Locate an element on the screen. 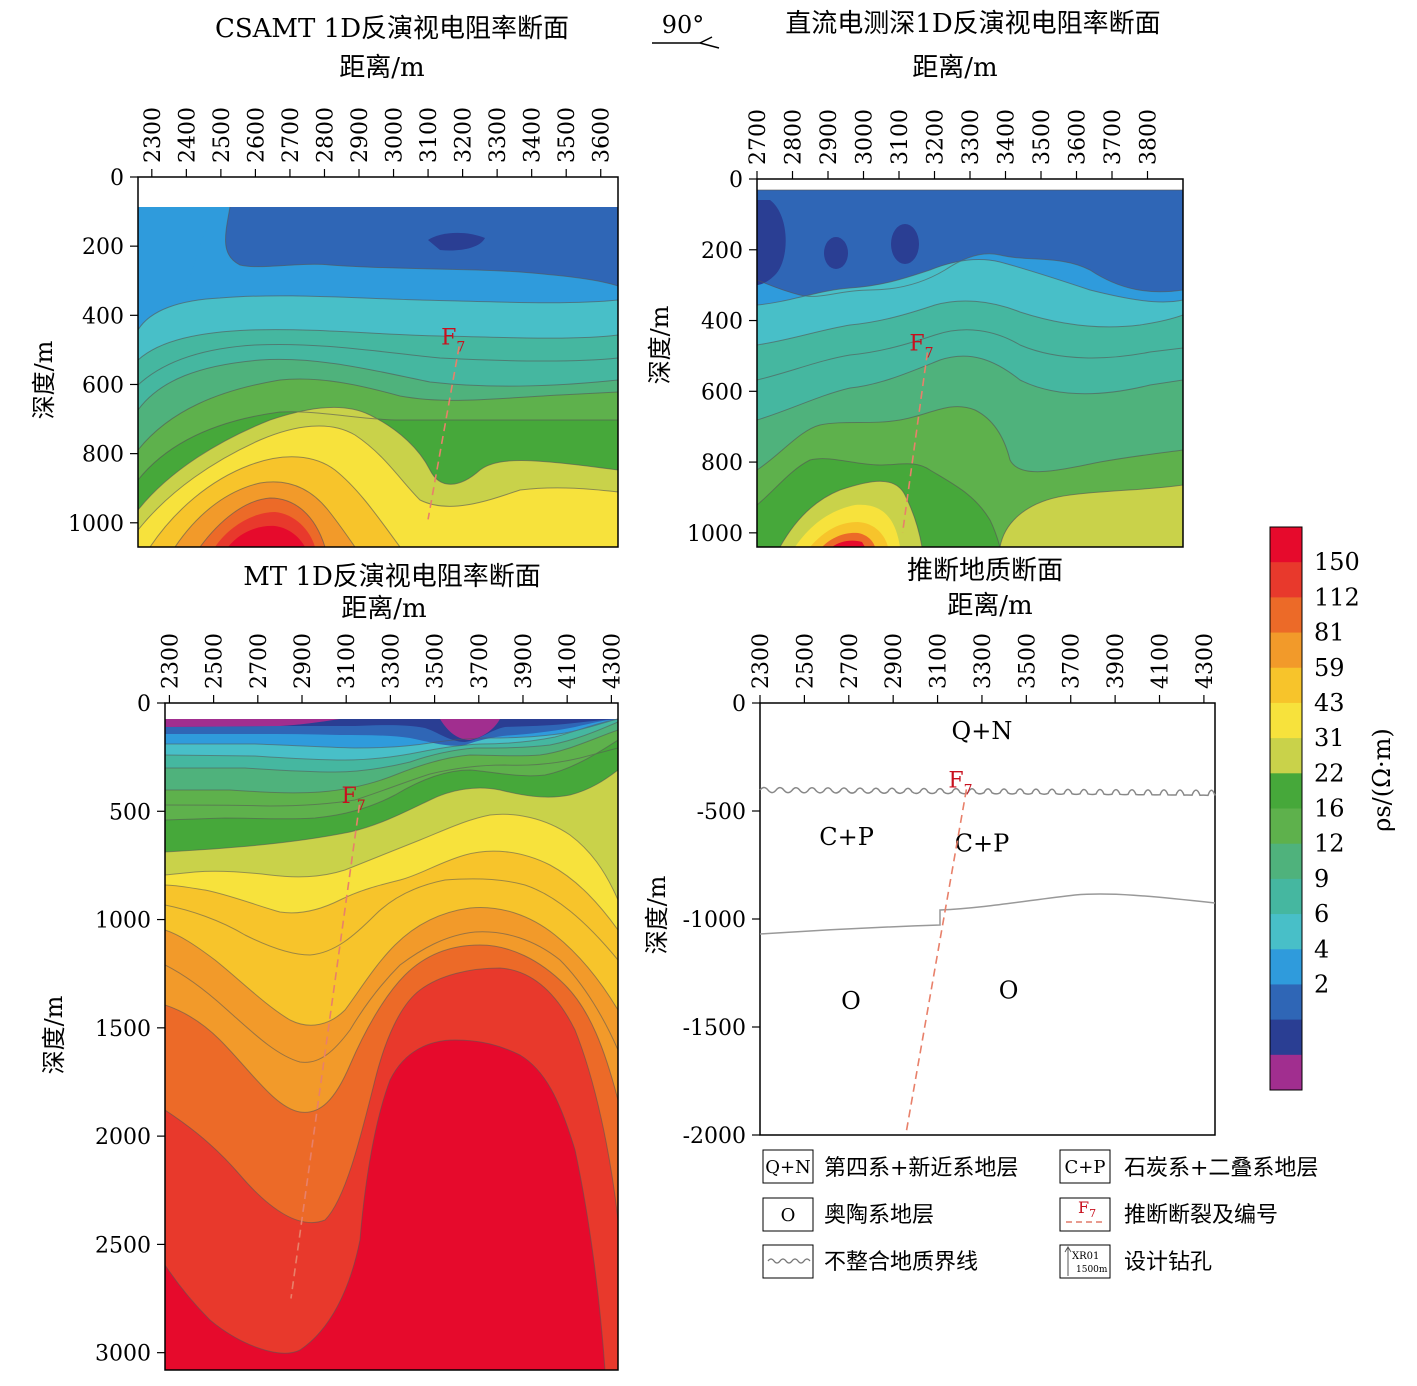  x-tick-label: 4100 is located at coordinates (1161, 661).